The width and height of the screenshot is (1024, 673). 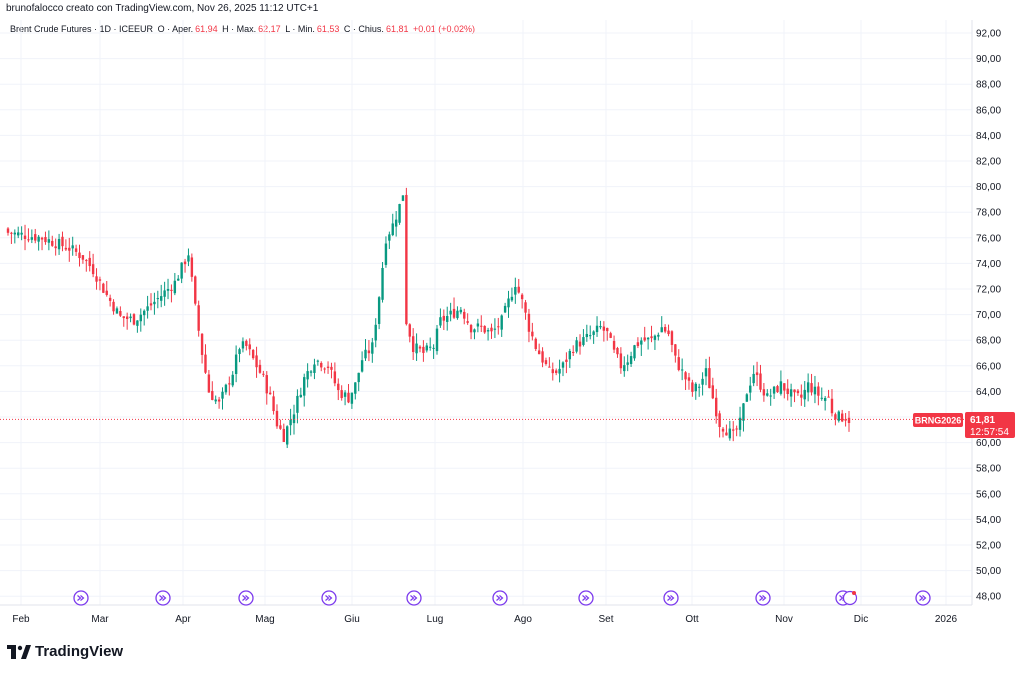 I want to click on y-tick-label: 86,00, so click(x=988, y=110).